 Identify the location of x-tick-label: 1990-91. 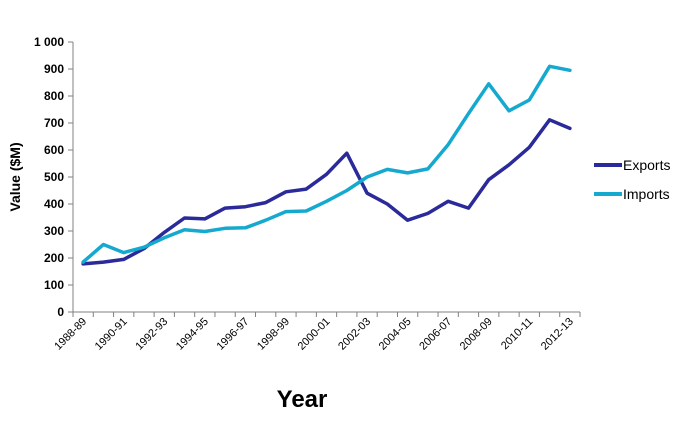
(111, 334).